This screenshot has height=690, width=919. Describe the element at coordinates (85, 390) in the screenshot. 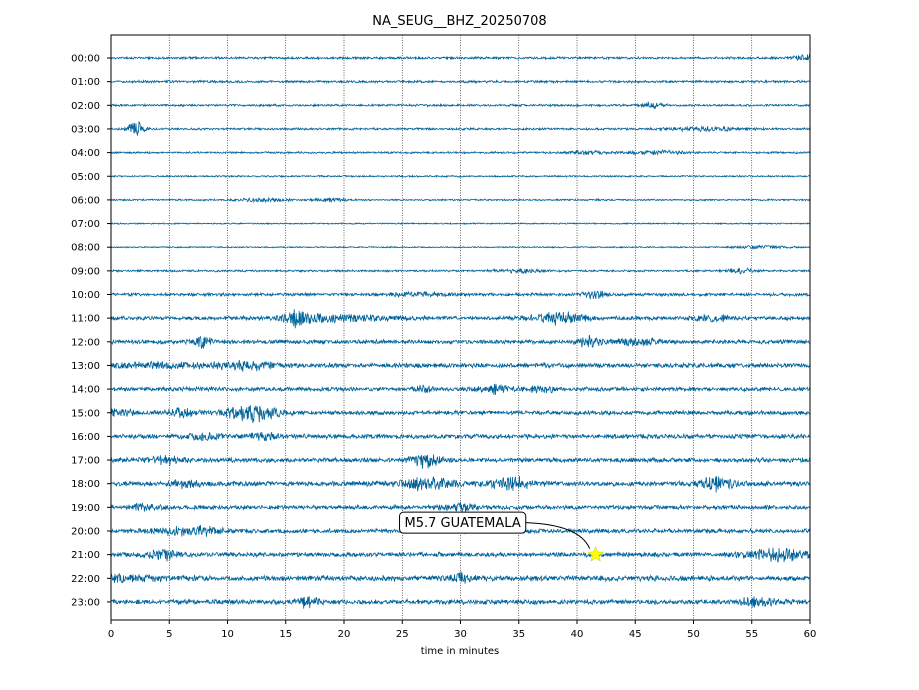

I see `y-tick-label: 14:00` at that location.